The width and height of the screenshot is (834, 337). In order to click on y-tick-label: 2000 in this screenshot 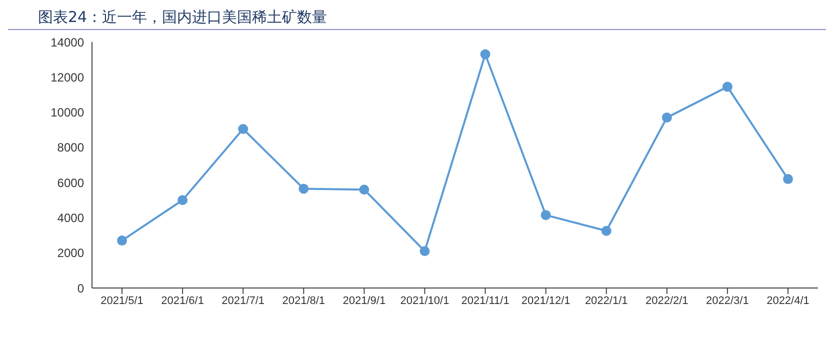, I will do `click(70, 253)`.